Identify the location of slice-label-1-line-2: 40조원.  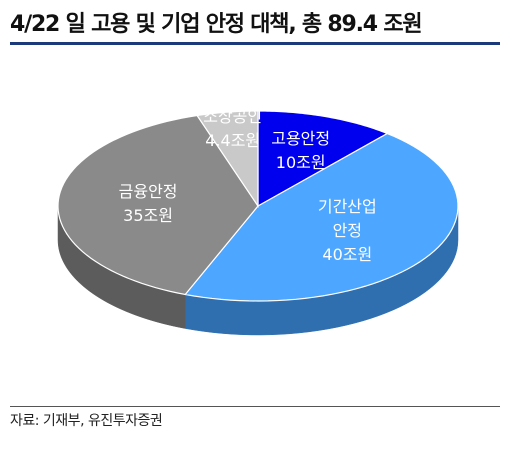
(347, 255).